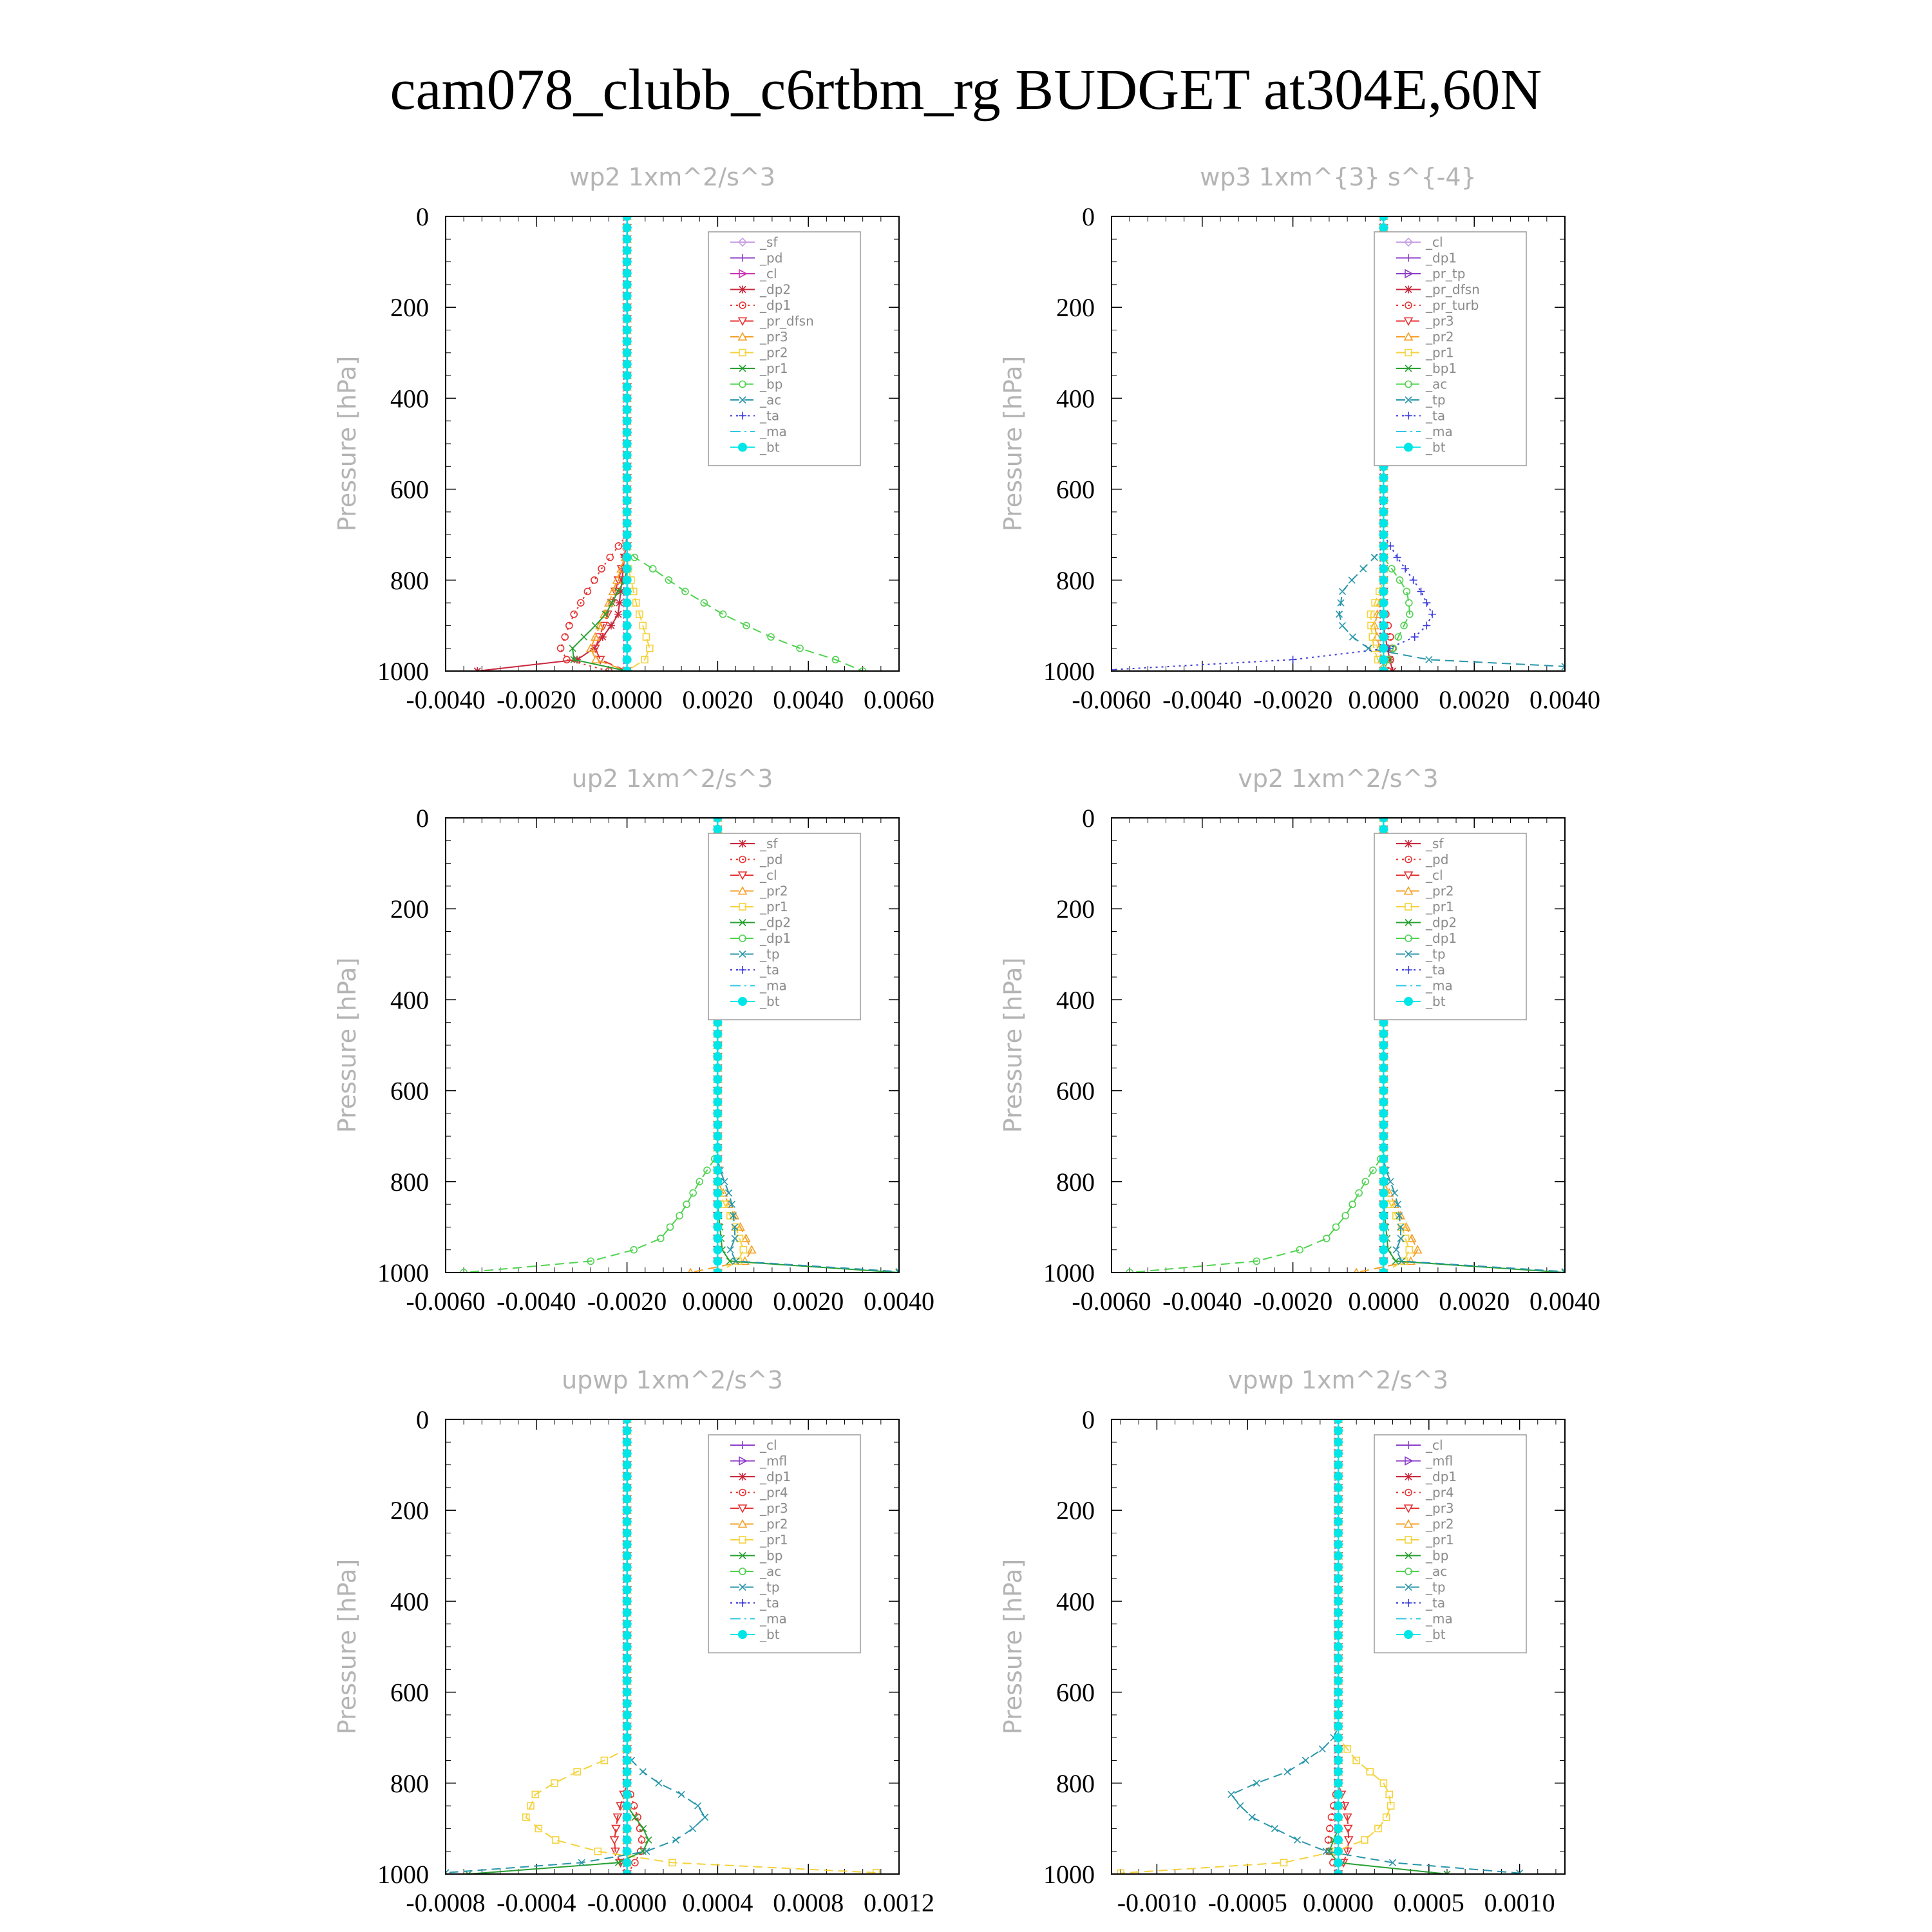  What do you see at coordinates (553, 444) in the screenshot?
I see `series-line-dp2` at bounding box center [553, 444].